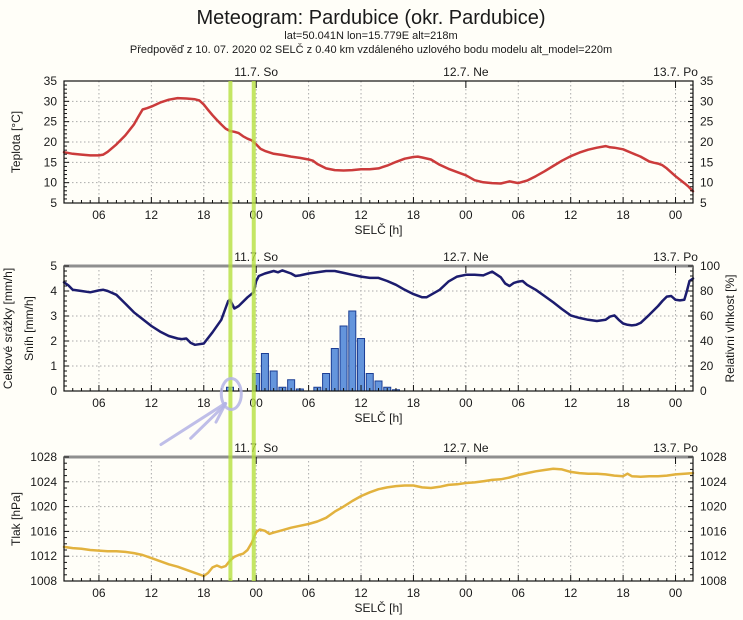 The height and width of the screenshot is (620, 743). Describe the element at coordinates (53, 366) in the screenshot. I see `y-tick-label: 1` at that location.